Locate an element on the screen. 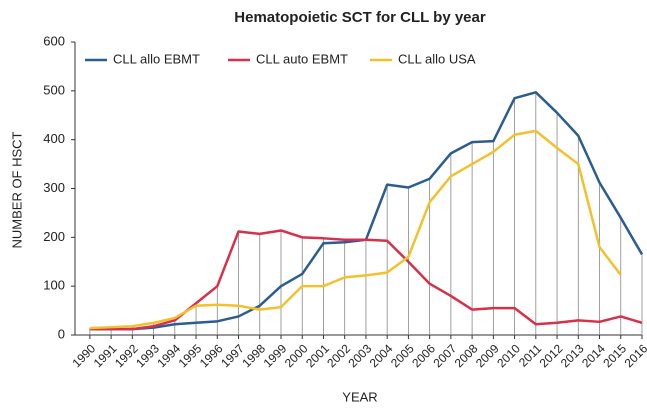 Image resolution: width=647 pixels, height=411 pixels. legend-label: CLL allo EBMT is located at coordinates (156, 58).